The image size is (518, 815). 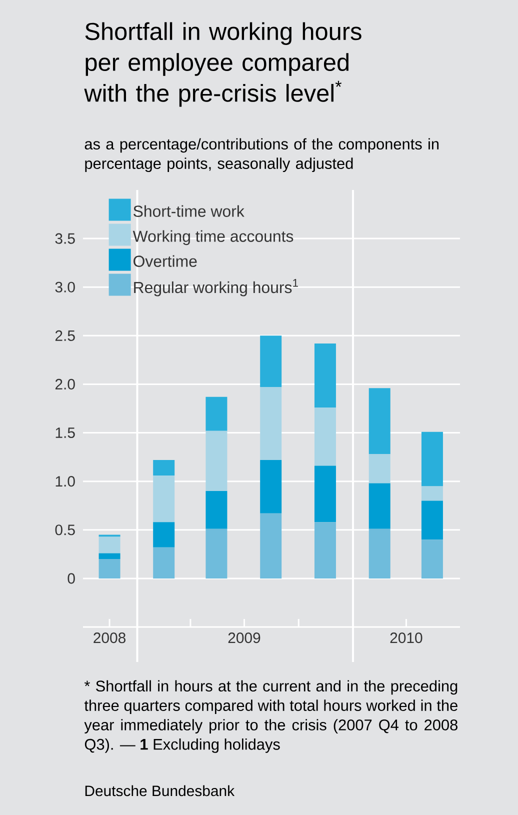 What do you see at coordinates (65, 384) in the screenshot?
I see `y-tick-label: 2.0` at bounding box center [65, 384].